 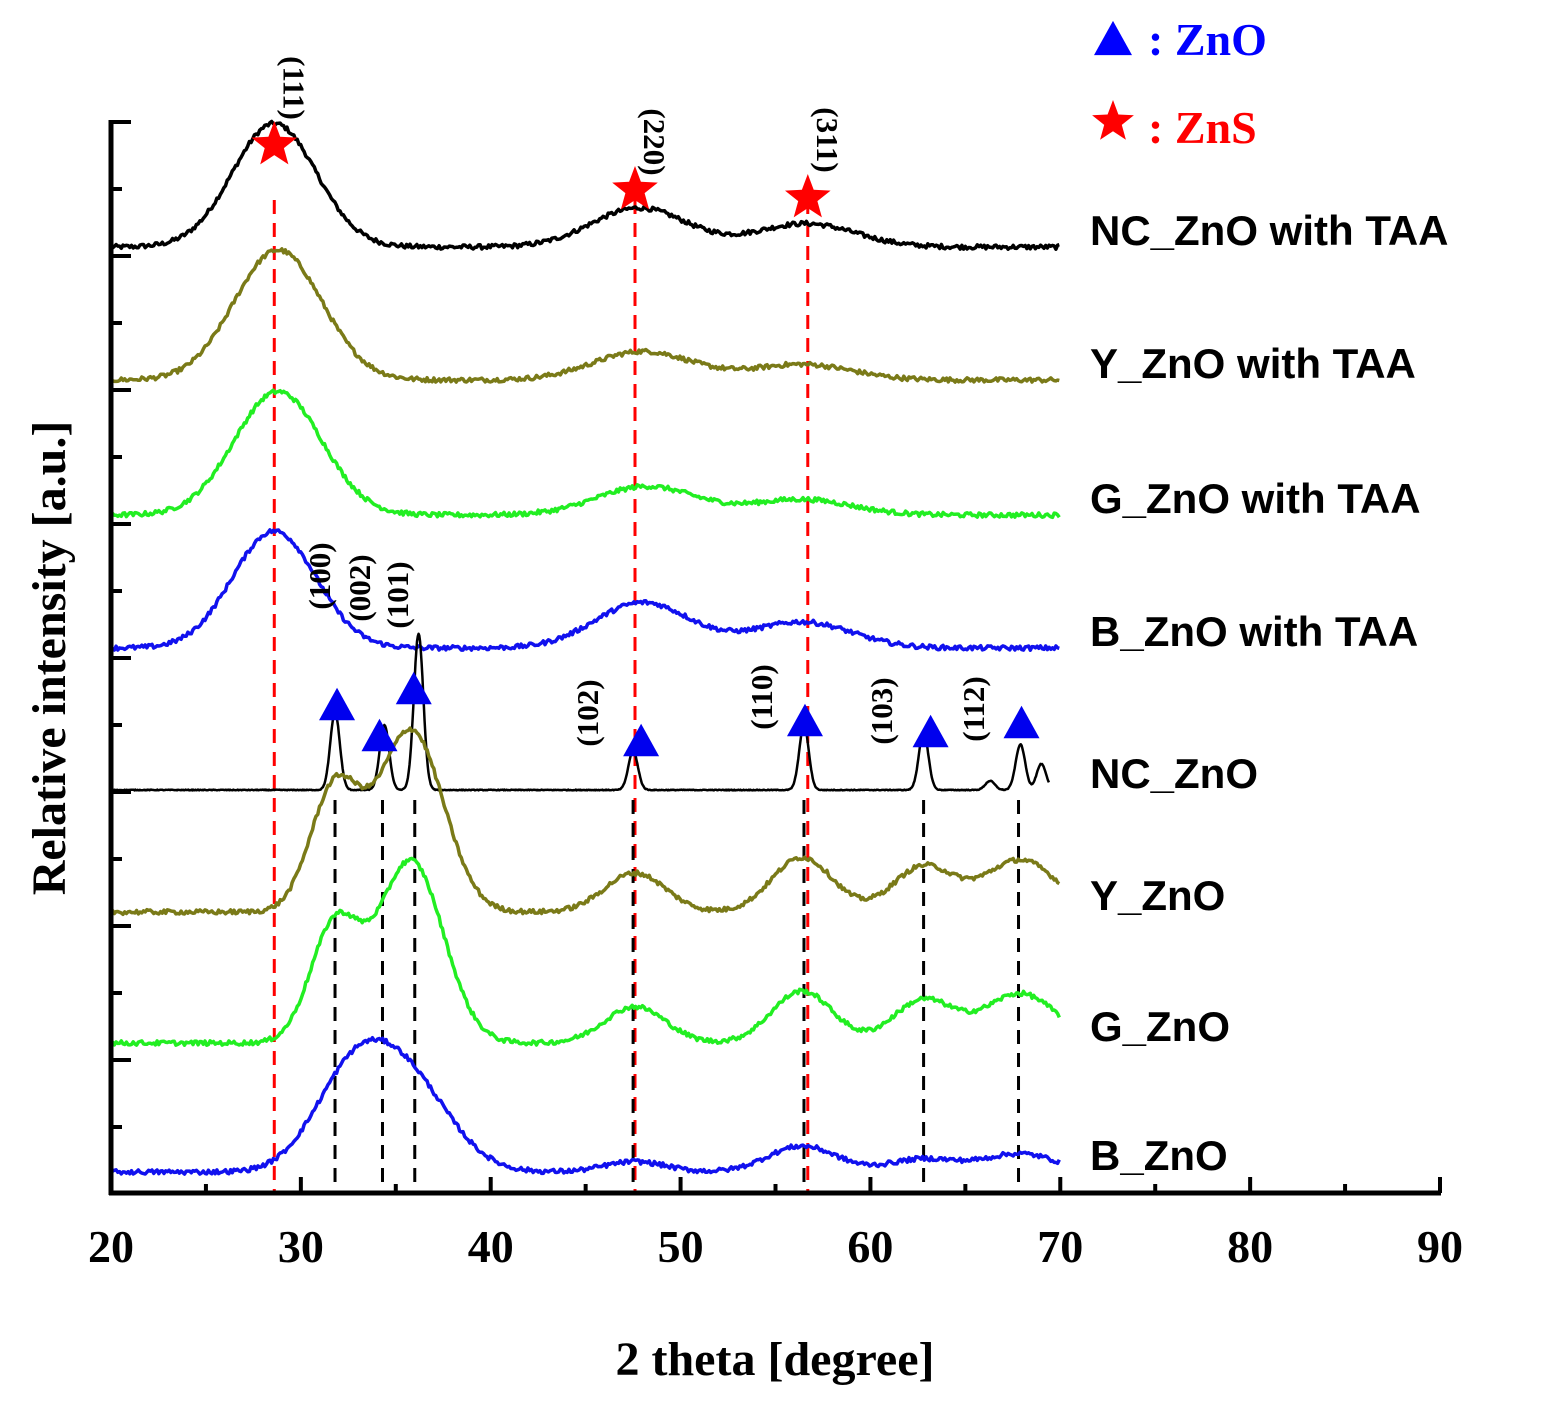 What do you see at coordinates (1174, 773) in the screenshot?
I see `series-label: NC_ZnO` at bounding box center [1174, 773].